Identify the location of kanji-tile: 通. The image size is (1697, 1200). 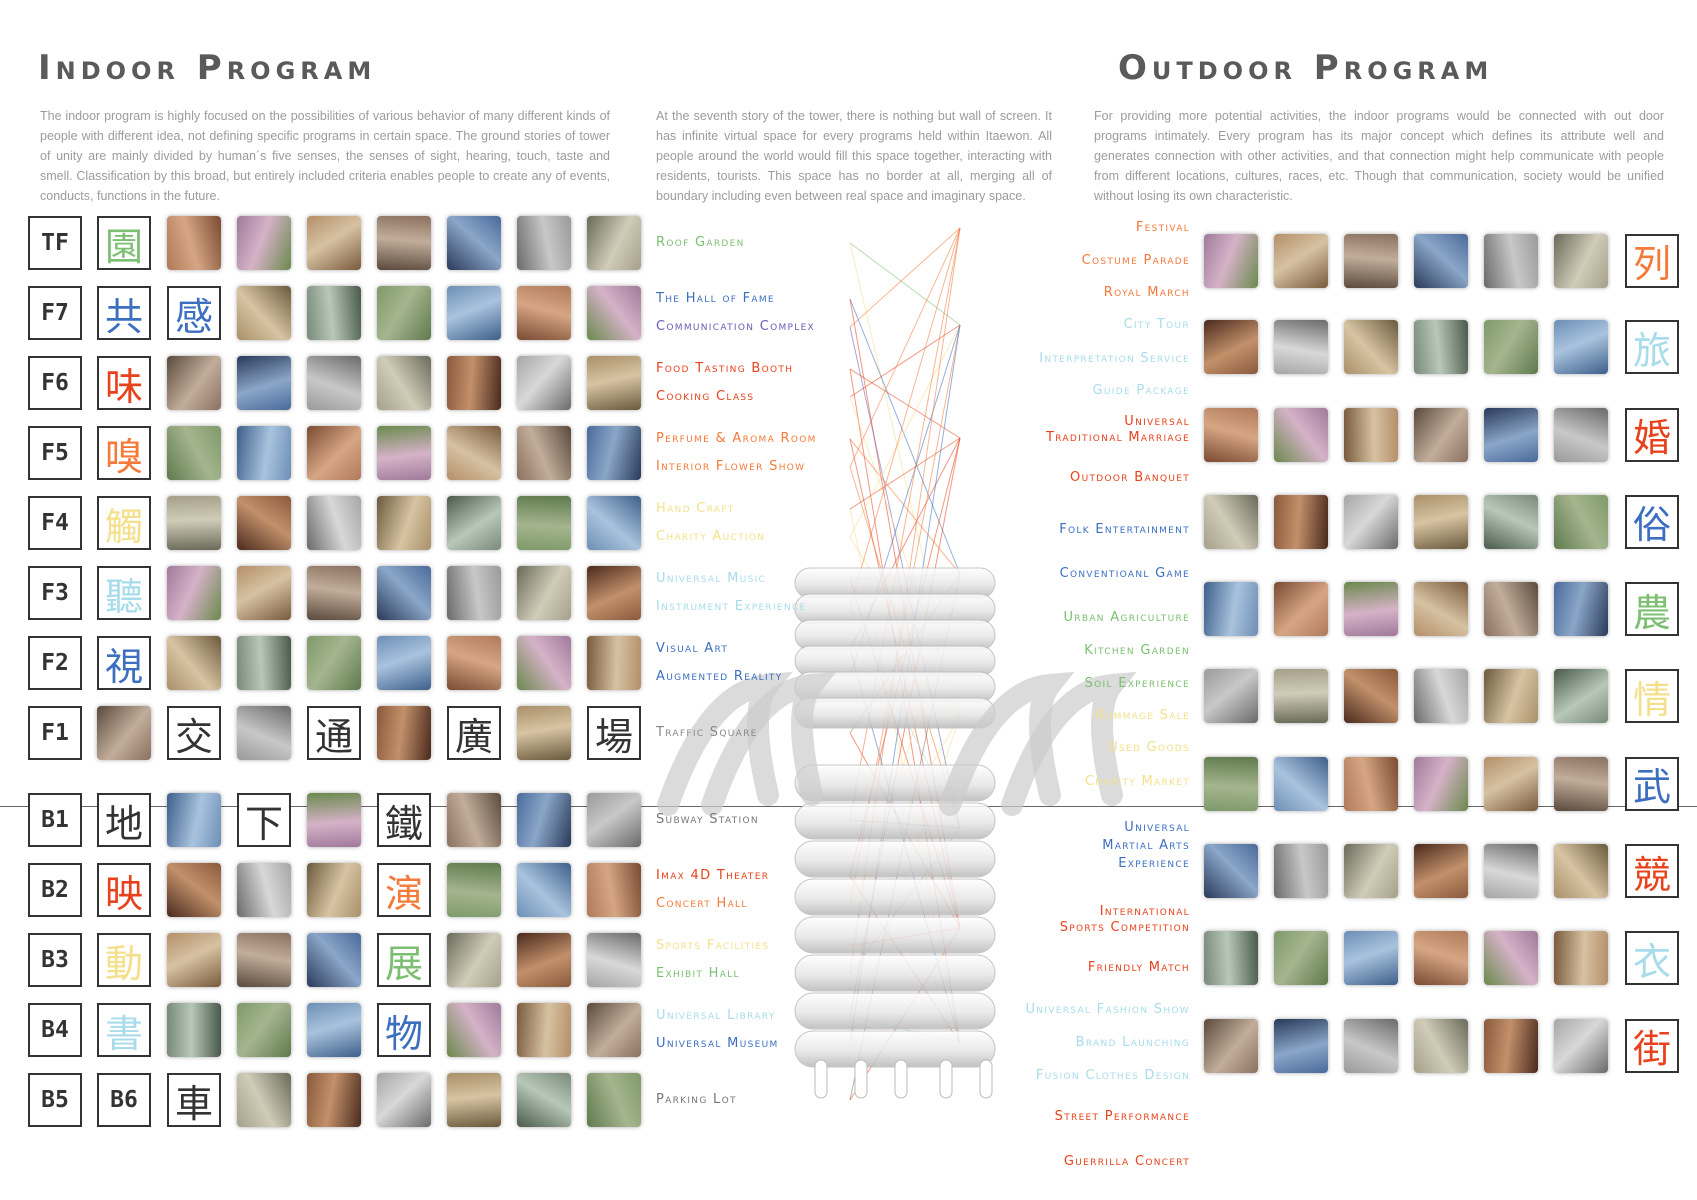
(334, 733).